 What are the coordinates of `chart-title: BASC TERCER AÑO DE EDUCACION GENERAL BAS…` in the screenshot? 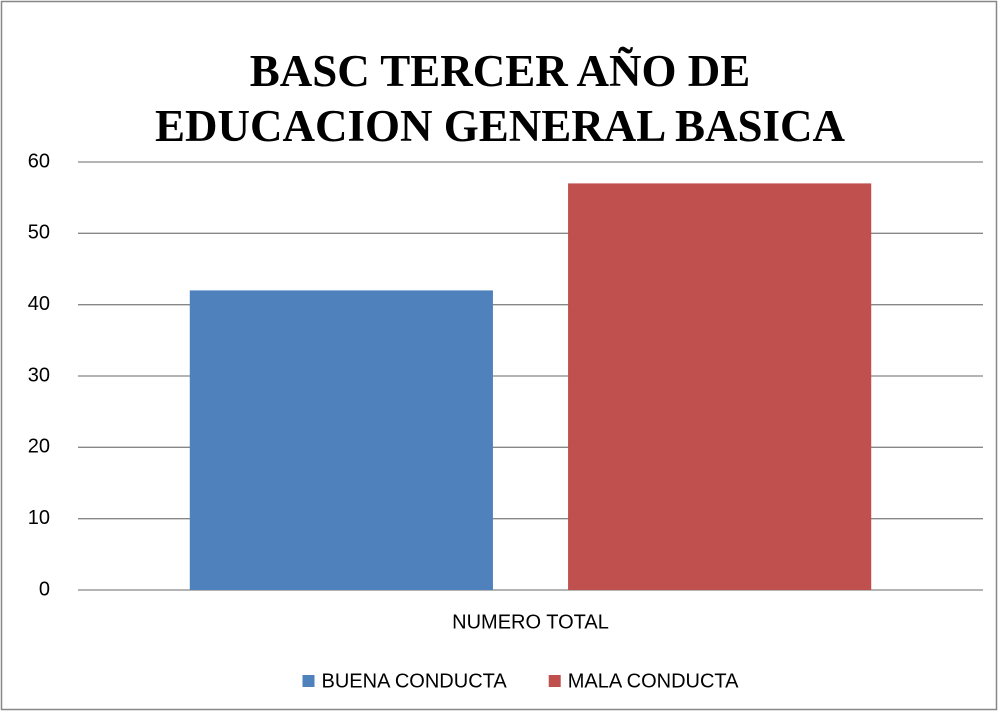 It's located at (500, 98).